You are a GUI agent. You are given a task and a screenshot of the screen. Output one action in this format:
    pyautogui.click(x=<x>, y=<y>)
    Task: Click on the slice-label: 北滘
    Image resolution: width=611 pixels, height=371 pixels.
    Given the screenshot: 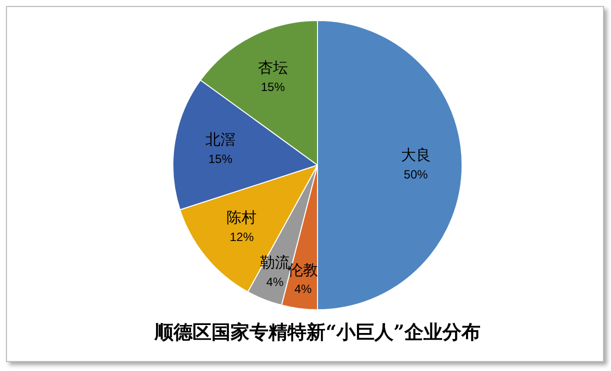 What is the action you would take?
    pyautogui.click(x=220, y=139)
    